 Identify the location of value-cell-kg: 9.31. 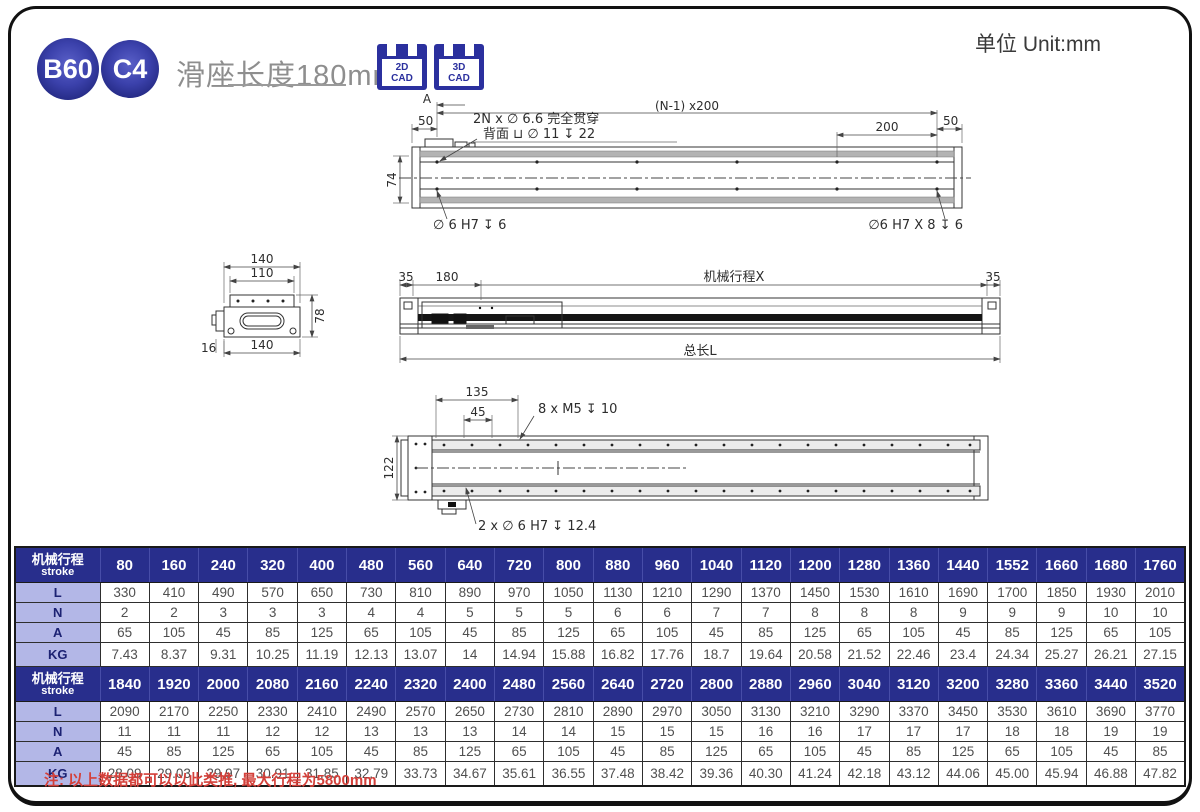
(223, 654).